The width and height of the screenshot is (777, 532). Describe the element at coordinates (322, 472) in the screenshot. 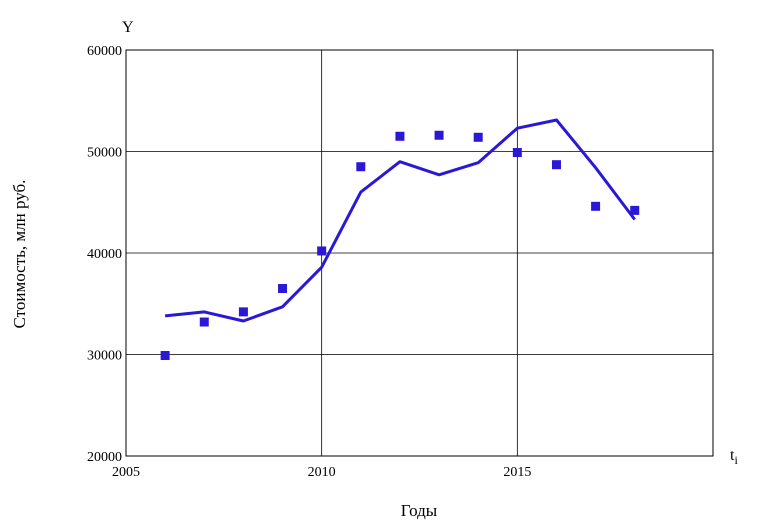

I see `x-tick-label: 2010` at that location.